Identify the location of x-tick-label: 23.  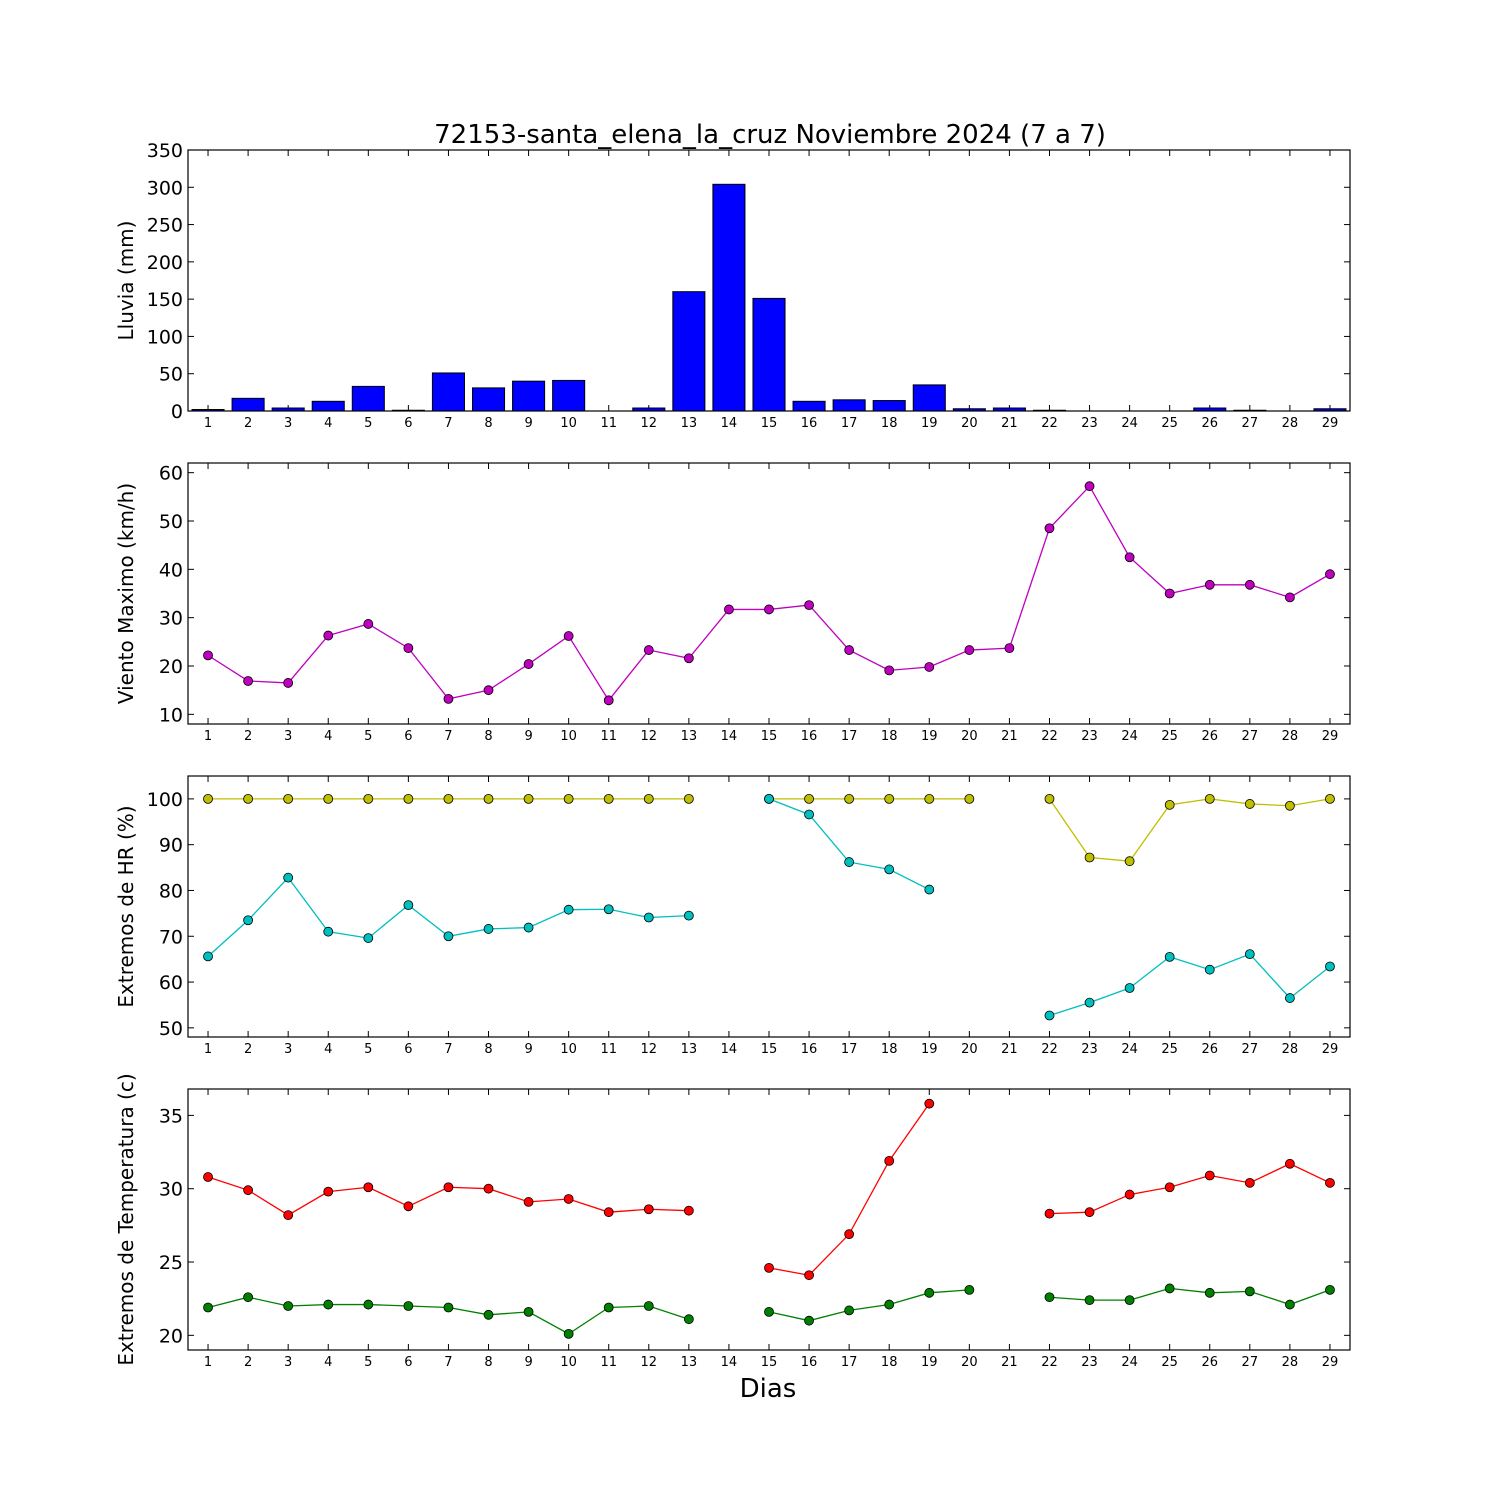
(1089, 736).